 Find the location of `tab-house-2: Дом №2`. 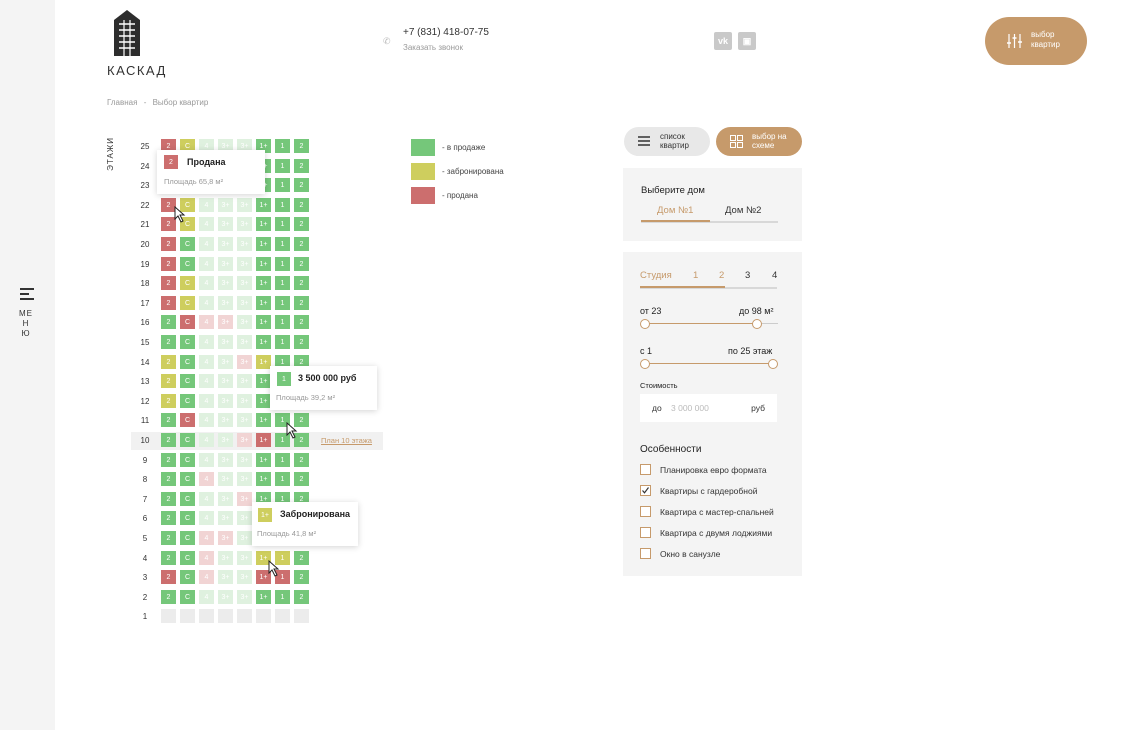

tab-house-2: Дом №2 is located at coordinates (743, 210).